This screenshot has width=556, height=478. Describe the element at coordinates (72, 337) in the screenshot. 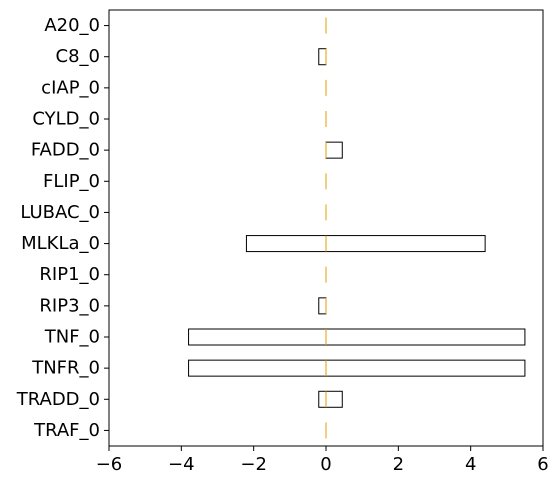

I see `y-tick-label: TNF_0` at that location.